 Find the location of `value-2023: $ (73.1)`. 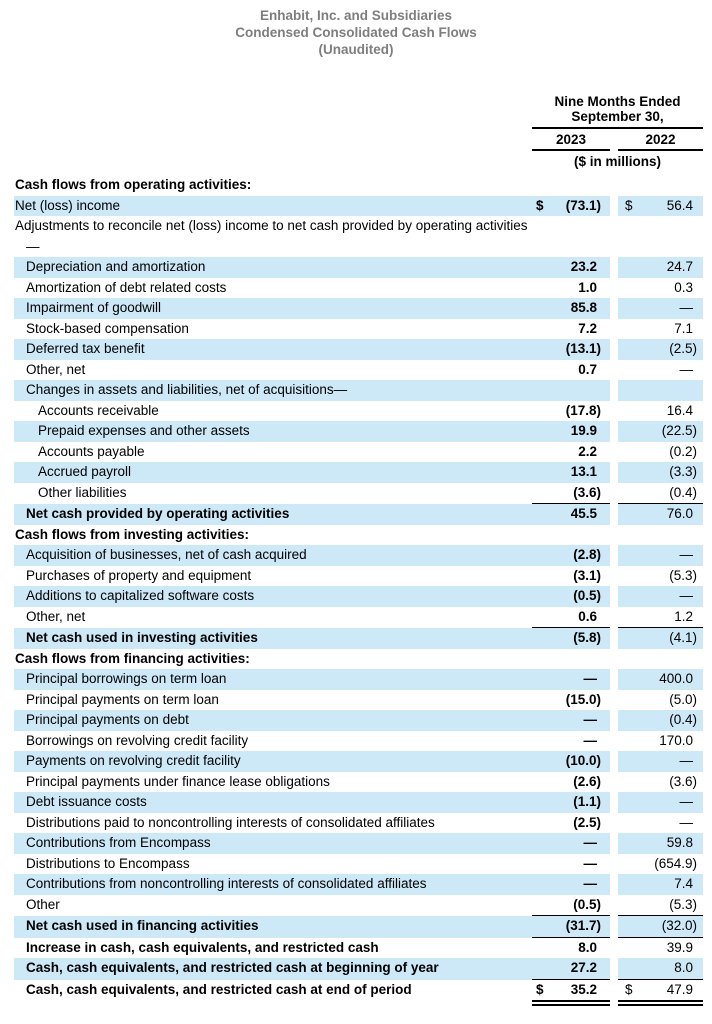

value-2023: $ (73.1) is located at coordinates (571, 205).